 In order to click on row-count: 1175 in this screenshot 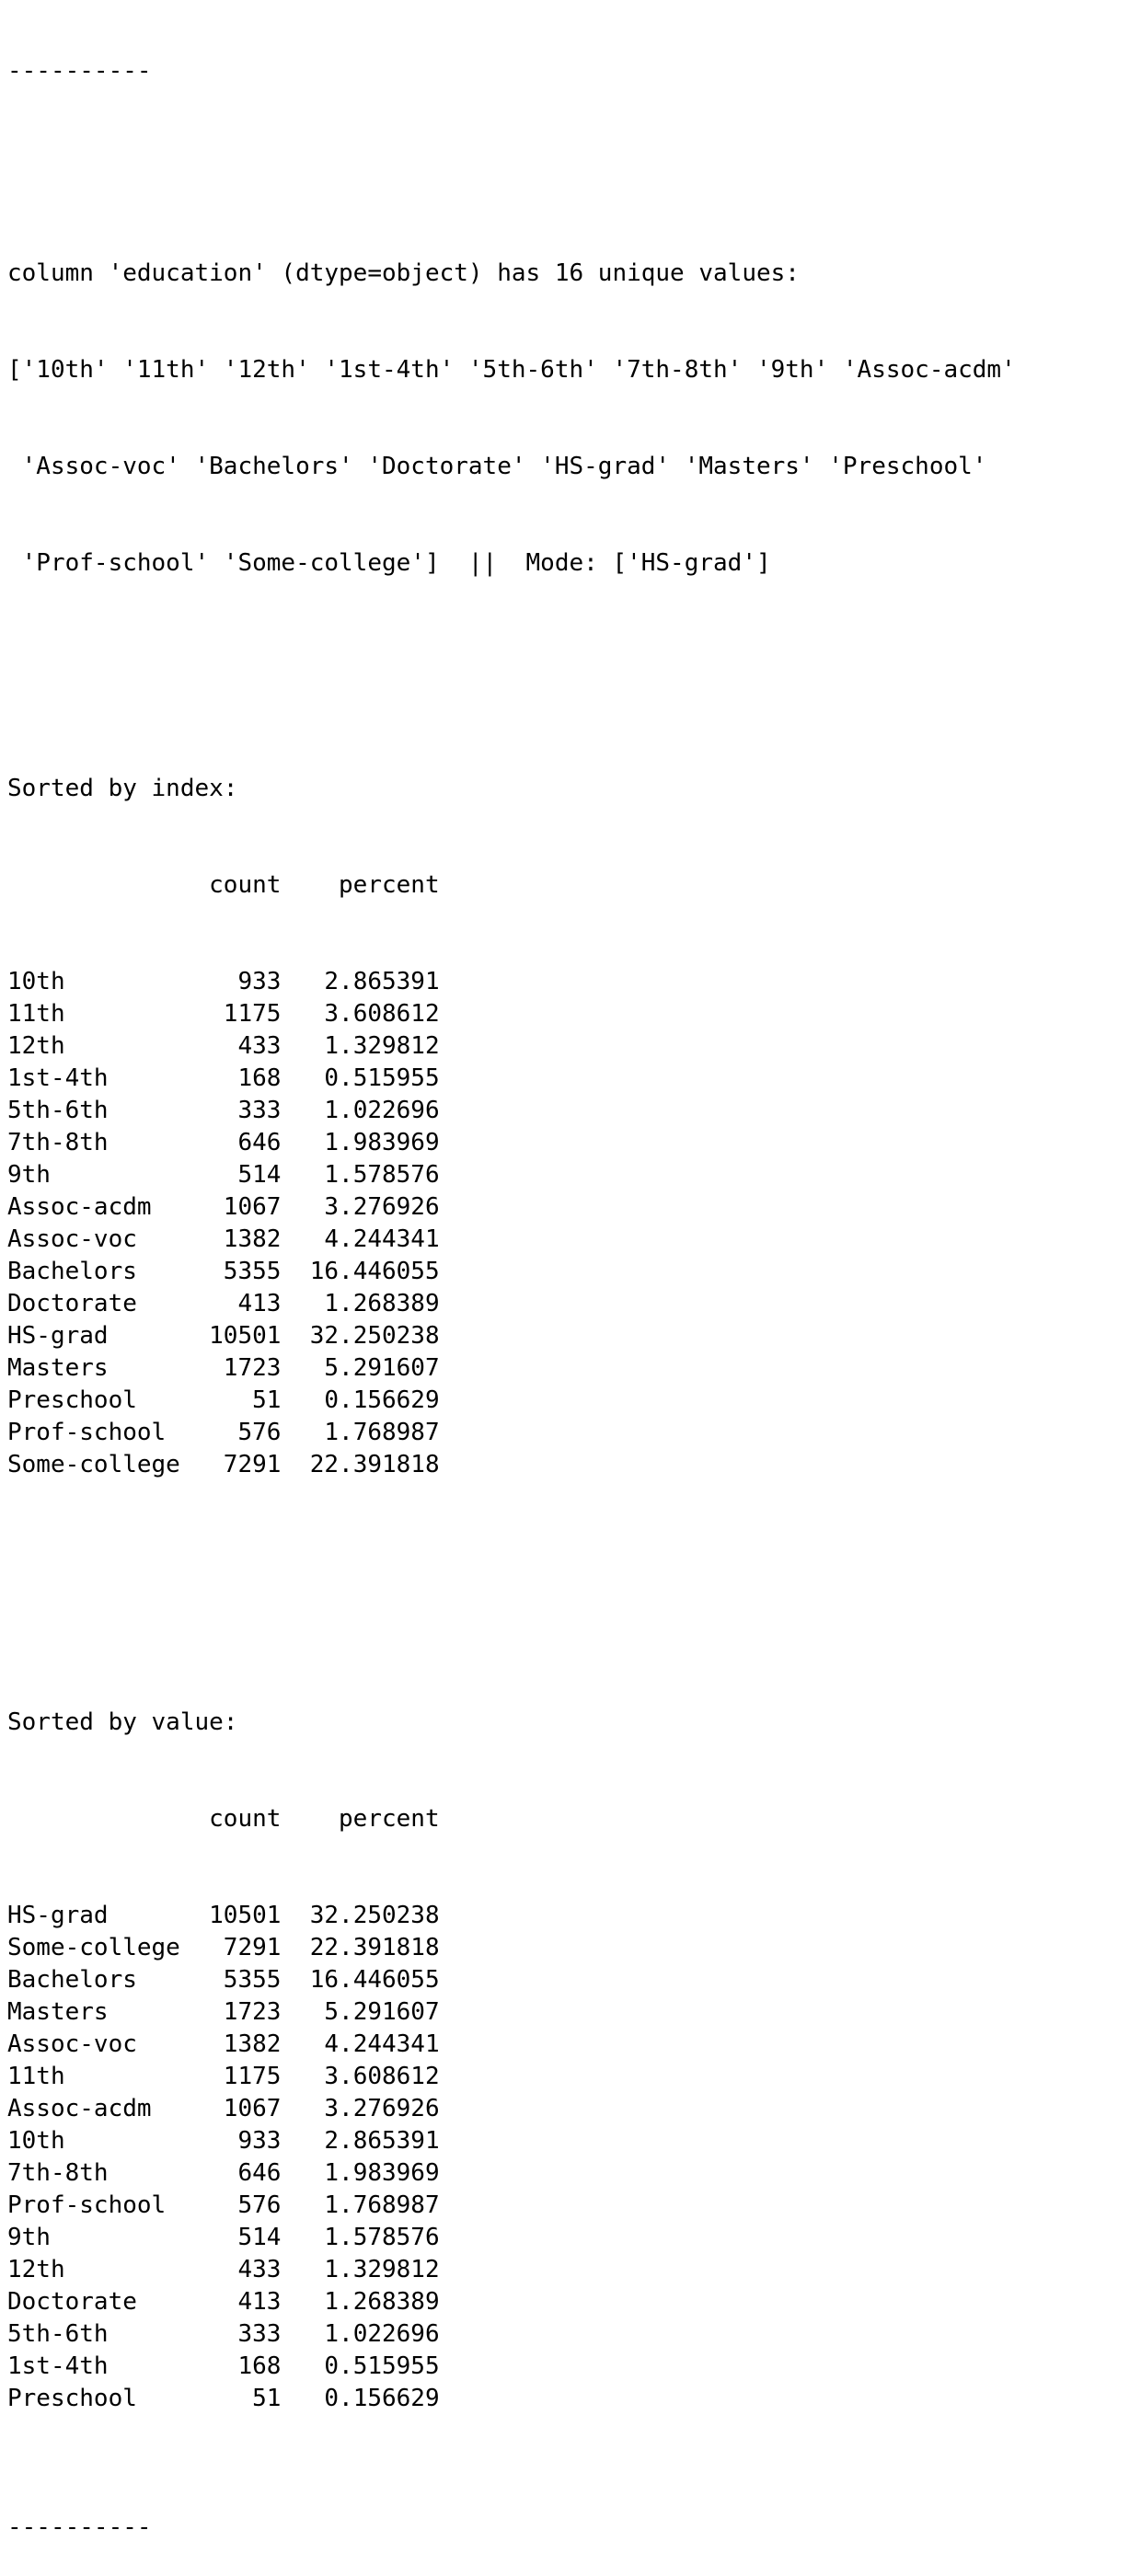, I will do `click(231, 2076)`.